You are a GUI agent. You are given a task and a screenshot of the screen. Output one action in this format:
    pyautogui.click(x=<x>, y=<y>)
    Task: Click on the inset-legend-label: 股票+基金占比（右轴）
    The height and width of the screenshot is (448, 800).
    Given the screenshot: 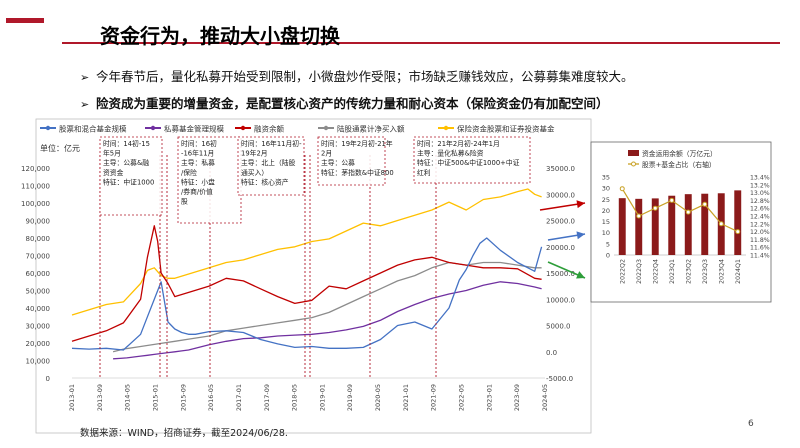 What is the action you would take?
    pyautogui.click(x=679, y=164)
    